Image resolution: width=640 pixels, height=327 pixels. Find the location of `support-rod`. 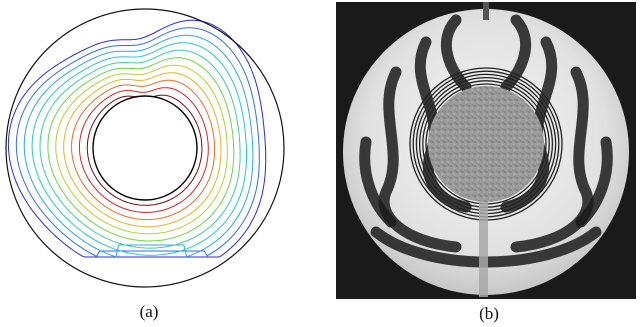

support-rod is located at coordinates (483, 249).